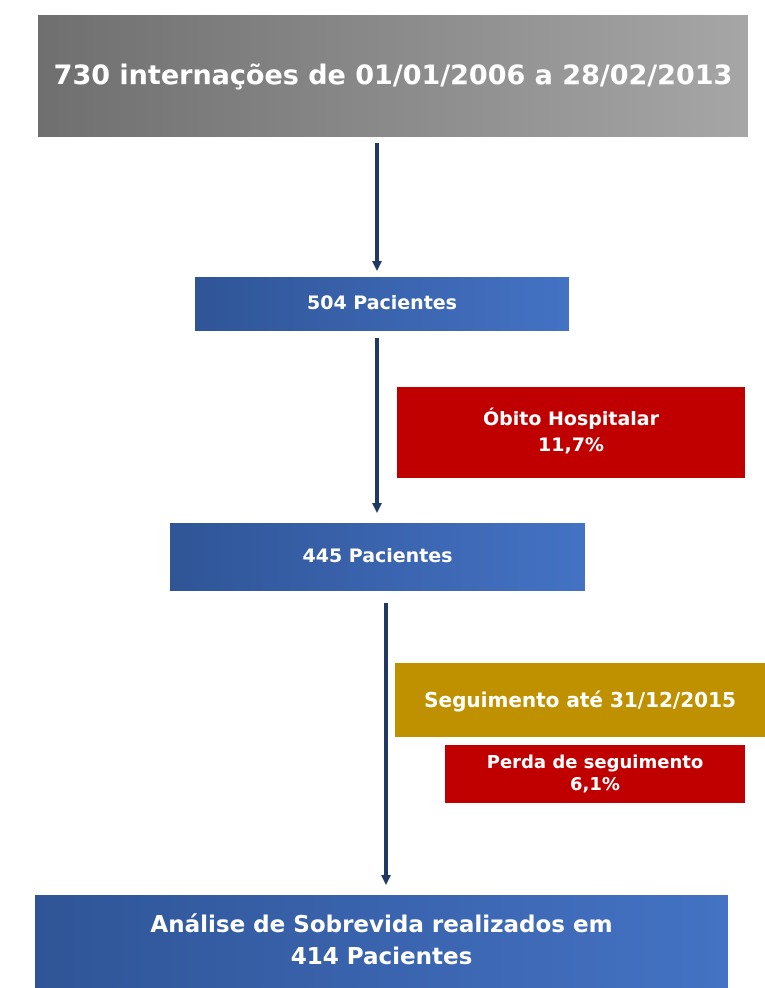 This screenshot has width=765, height=988. Describe the element at coordinates (595, 784) in the screenshot. I see `box-text: 6,1%` at that location.